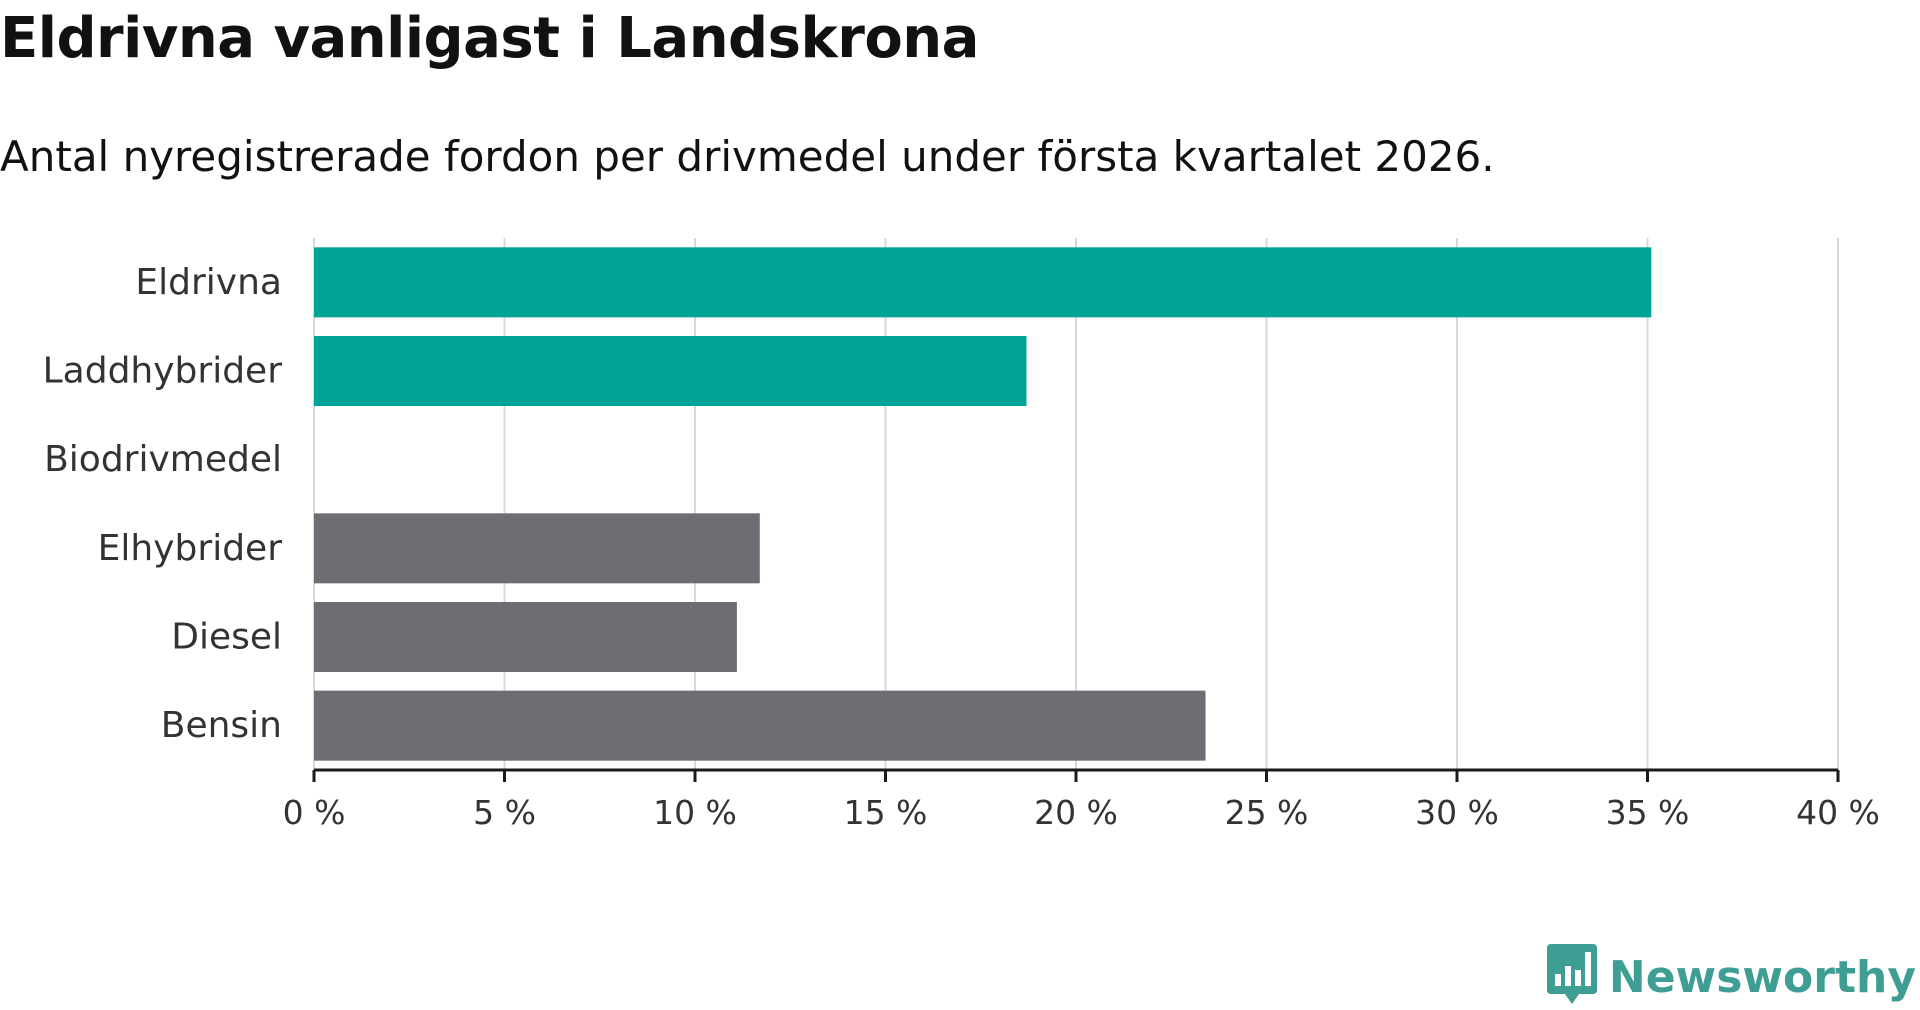 This screenshot has width=1920, height=1010. I want to click on chart-title: Eldrivna vanligast i Landskrona, so click(489, 38).